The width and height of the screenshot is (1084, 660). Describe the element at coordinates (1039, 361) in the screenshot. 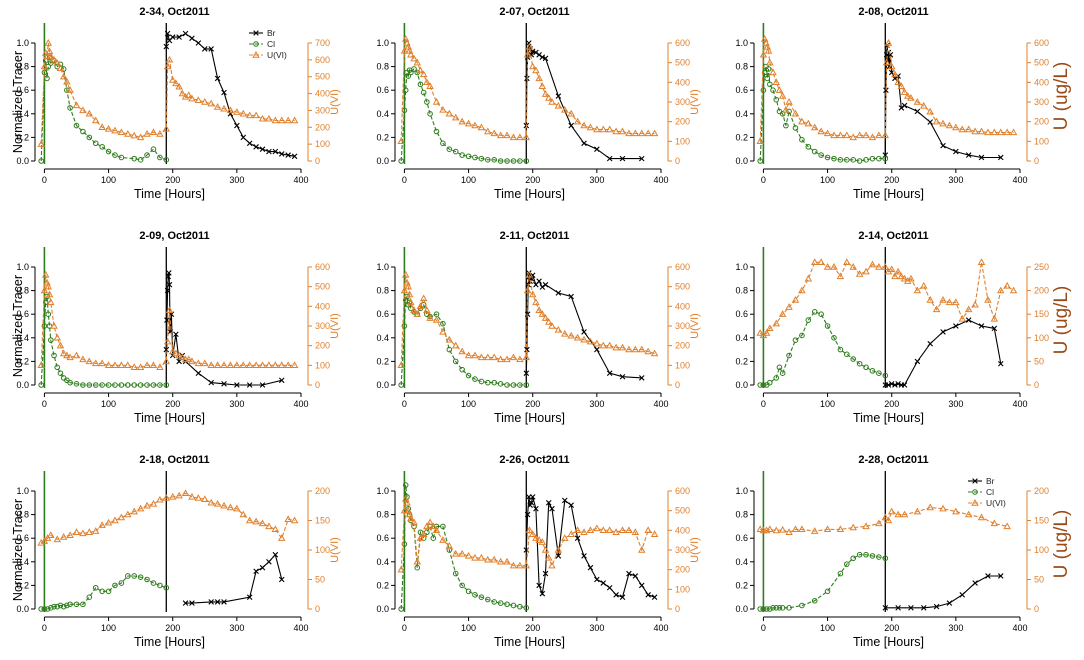

I see `right-tick-label: 50` at that location.